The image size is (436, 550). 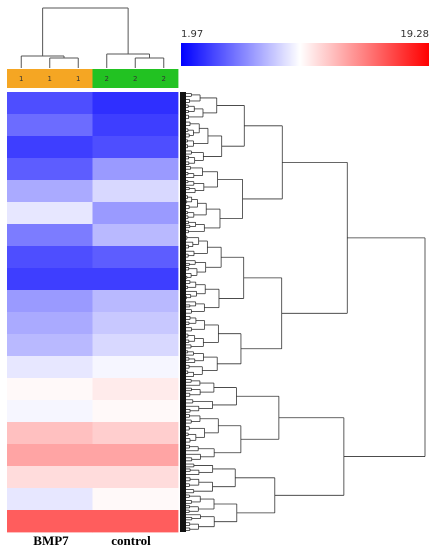 What do you see at coordinates (51, 540) in the screenshot?
I see `column-label-bmp7: BMP7` at bounding box center [51, 540].